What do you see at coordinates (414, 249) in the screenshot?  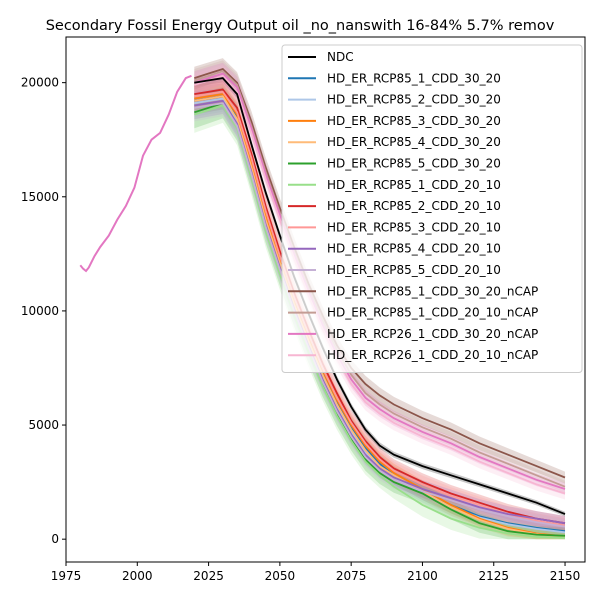 I see `legend-label-9: HD_ER_RCP85_4_CDD_20_10` at bounding box center [414, 249].